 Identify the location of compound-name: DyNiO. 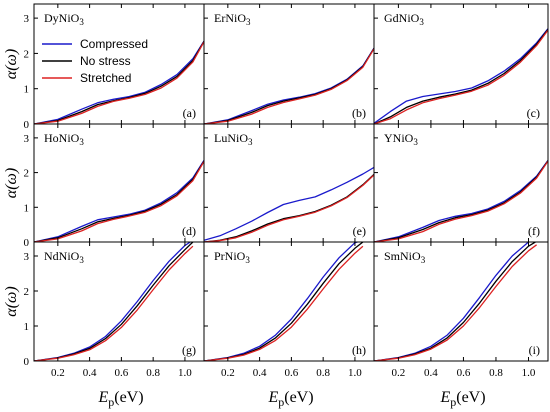
(62, 18).